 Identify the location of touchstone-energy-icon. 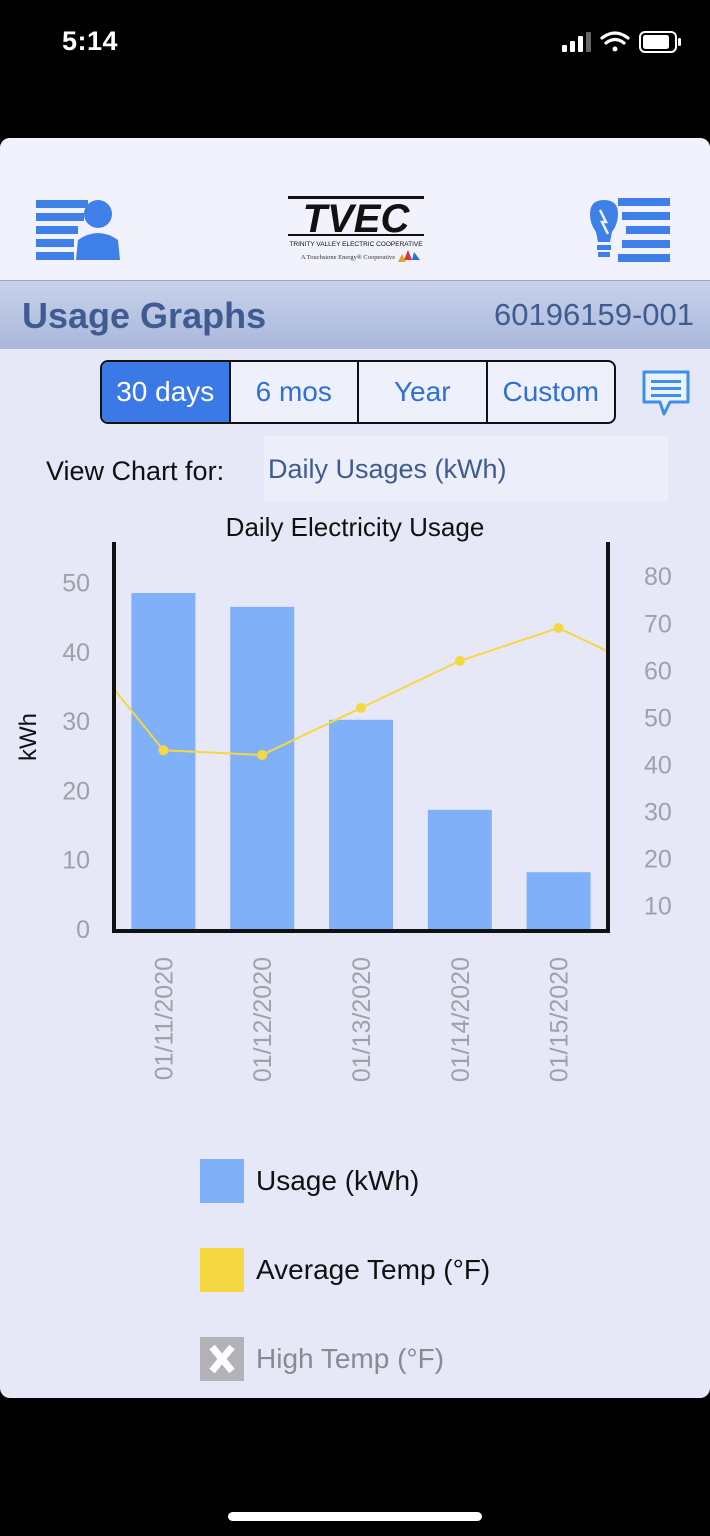
(409, 256).